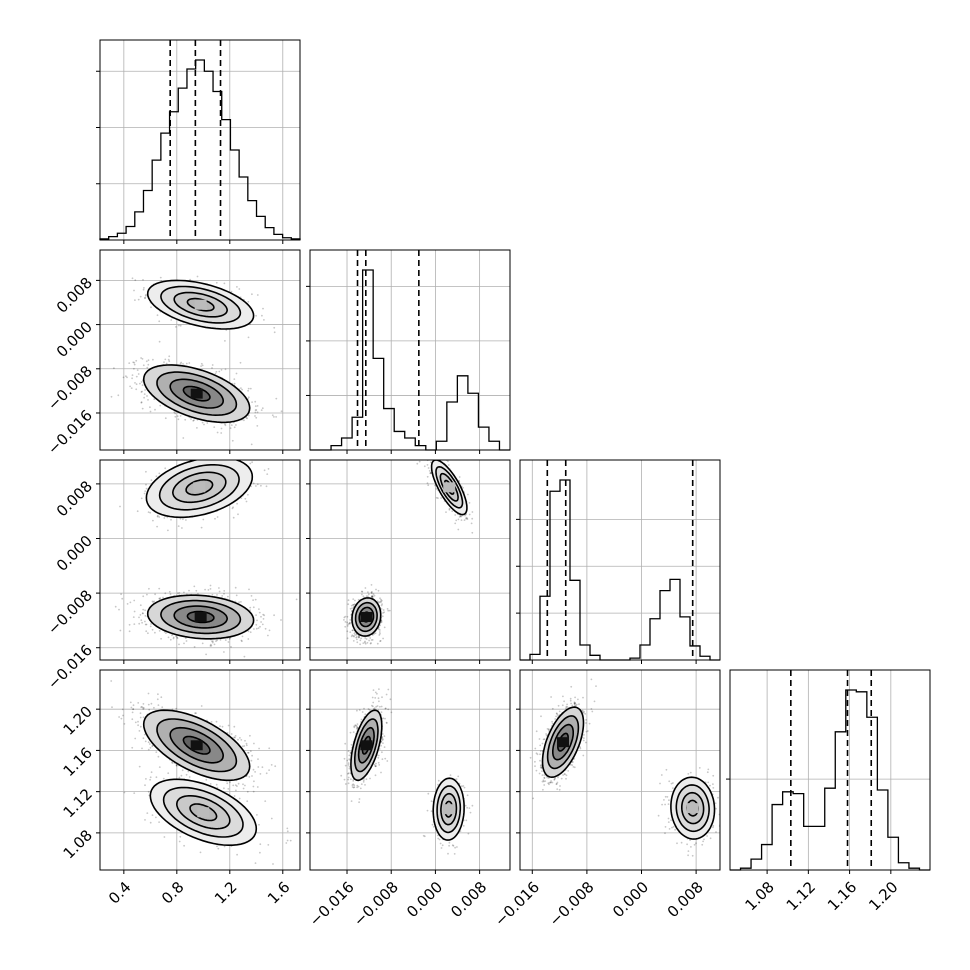 The height and width of the screenshot is (970, 970). I want to click on x-tick-label-3-2: 1.16, so click(842, 896).